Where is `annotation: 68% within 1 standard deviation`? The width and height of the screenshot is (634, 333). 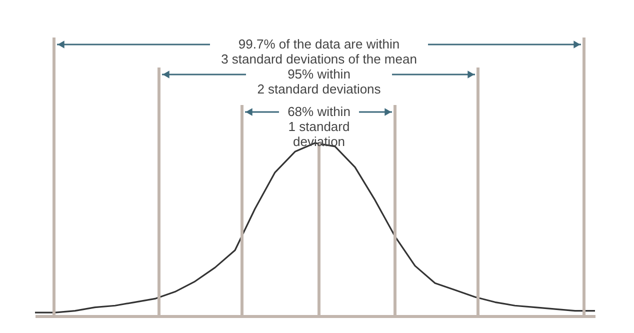 annotation: 68% within 1 standard deviation is located at coordinates (319, 126).